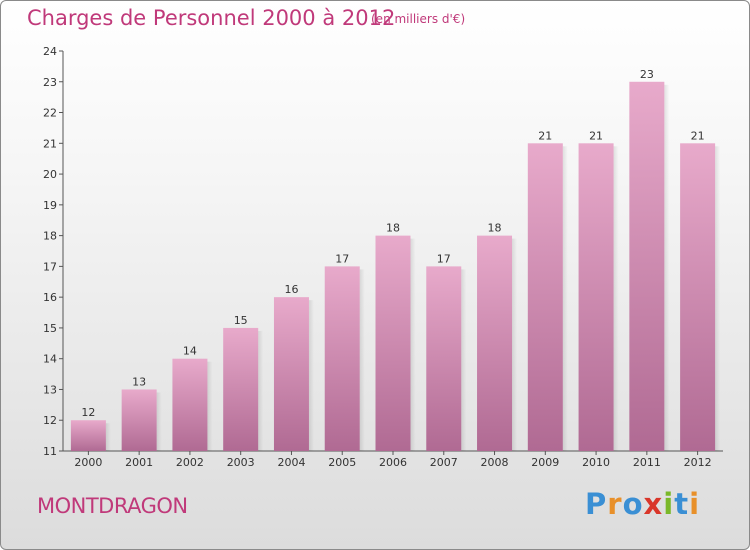 This screenshot has width=750, height=550. I want to click on y-tick-label: 20, so click(50, 174).